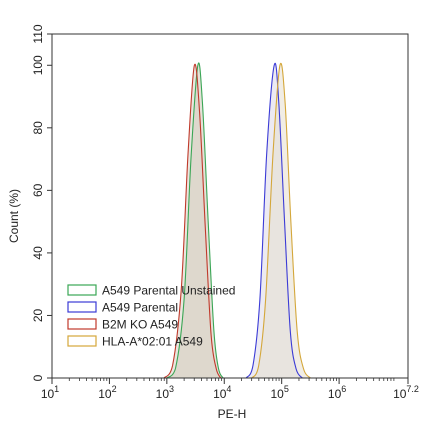  Describe the element at coordinates (38, 190) in the screenshot. I see `y-tick-label: 60` at that location.